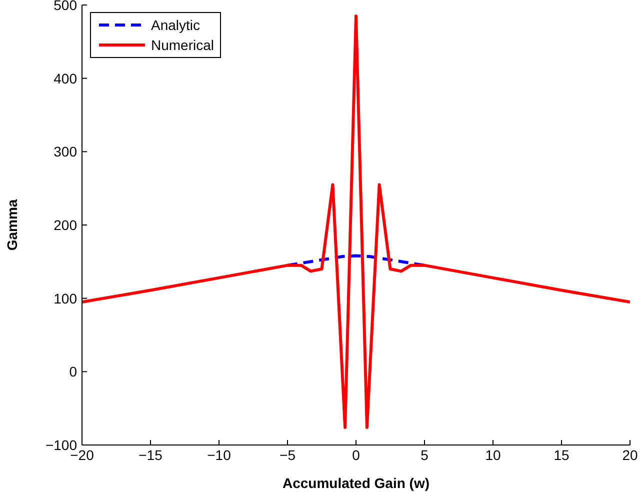 The image size is (640, 492). I want to click on x-tick-label: 0, so click(356, 454).